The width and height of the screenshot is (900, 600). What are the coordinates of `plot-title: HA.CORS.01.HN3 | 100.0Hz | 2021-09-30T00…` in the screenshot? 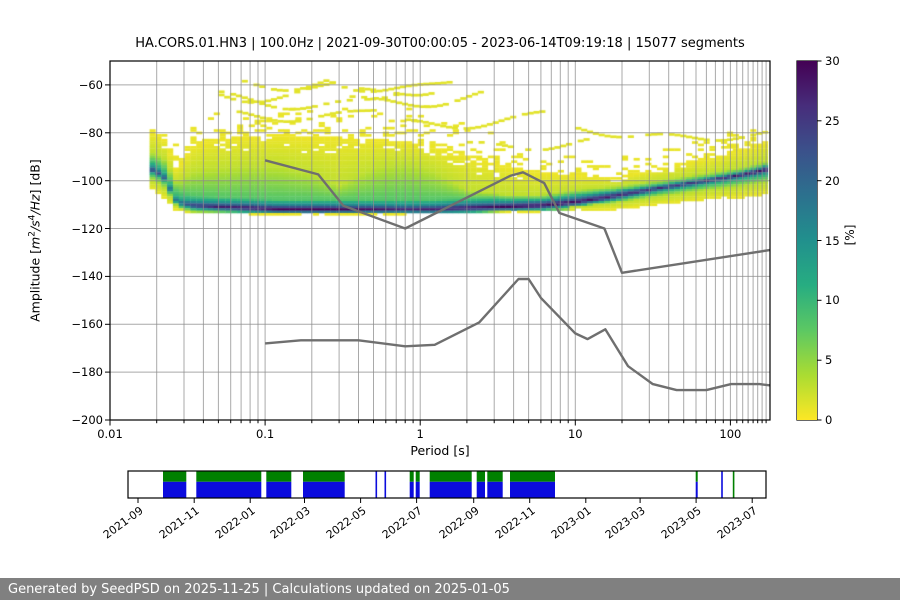 It's located at (440, 43).